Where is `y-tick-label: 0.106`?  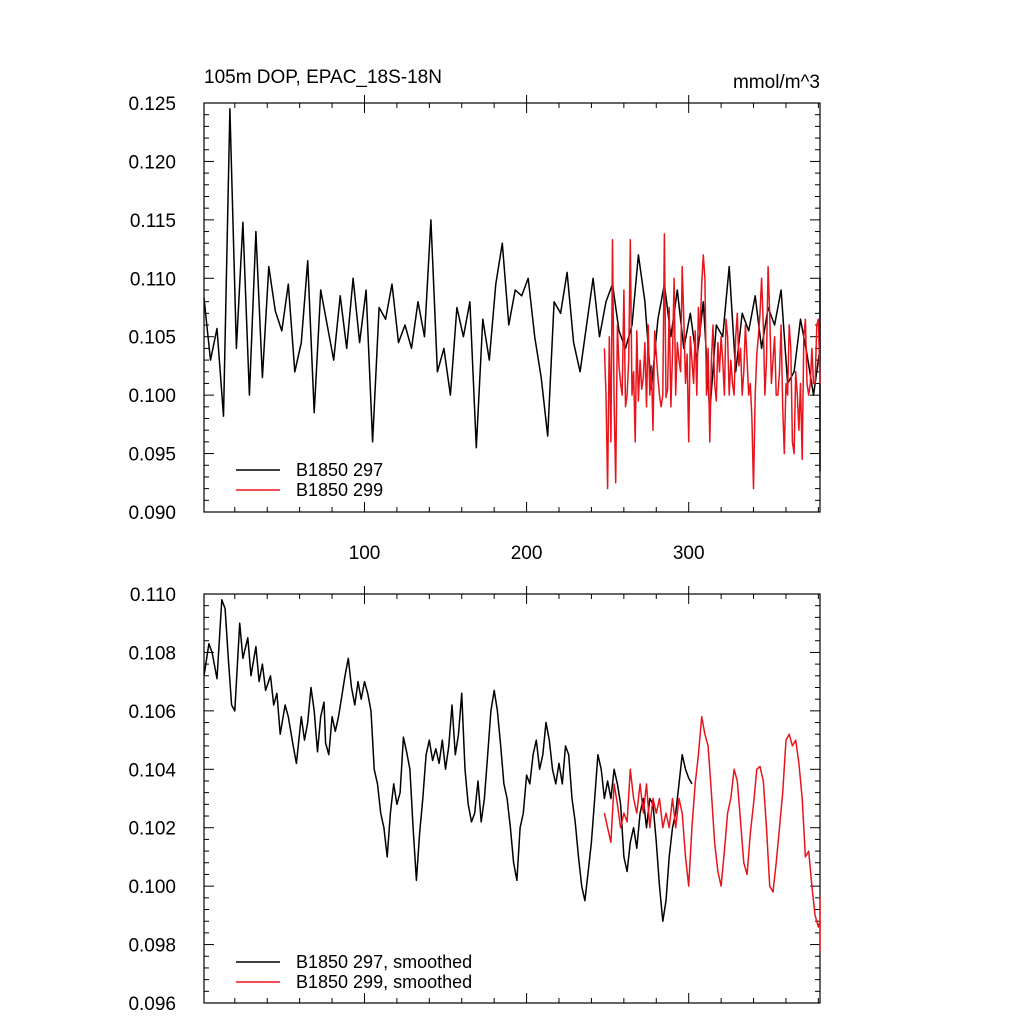
y-tick-label: 0.106 is located at coordinates (152, 712).